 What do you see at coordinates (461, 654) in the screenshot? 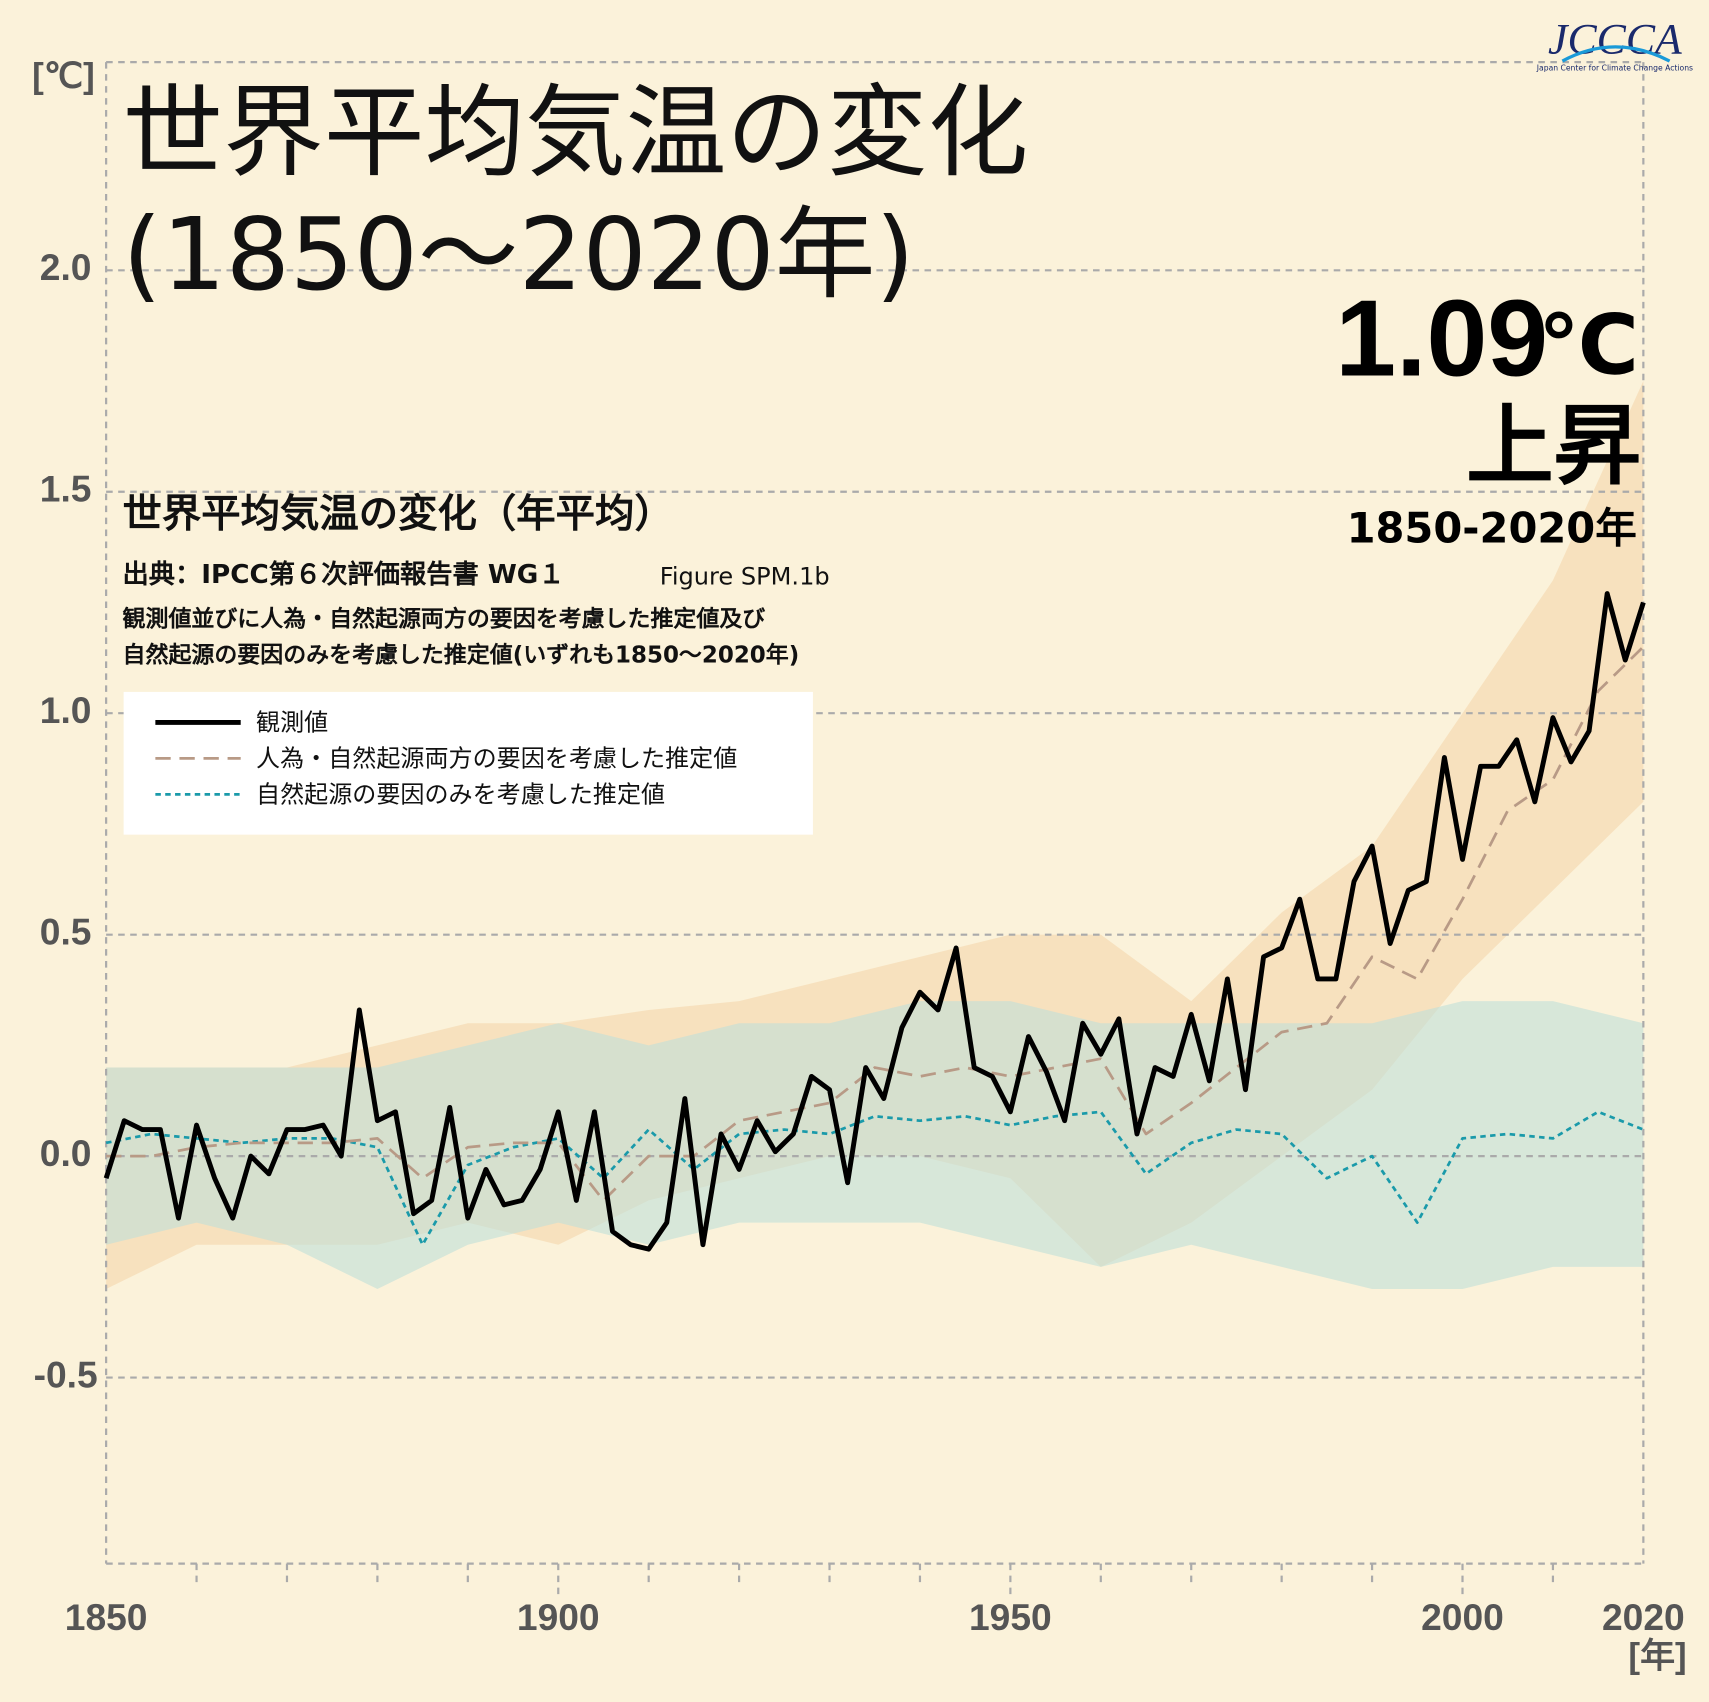
I see `description: 自然起源の要因のみを考慮した推定値(いずれも1850～2020年)` at bounding box center [461, 654].